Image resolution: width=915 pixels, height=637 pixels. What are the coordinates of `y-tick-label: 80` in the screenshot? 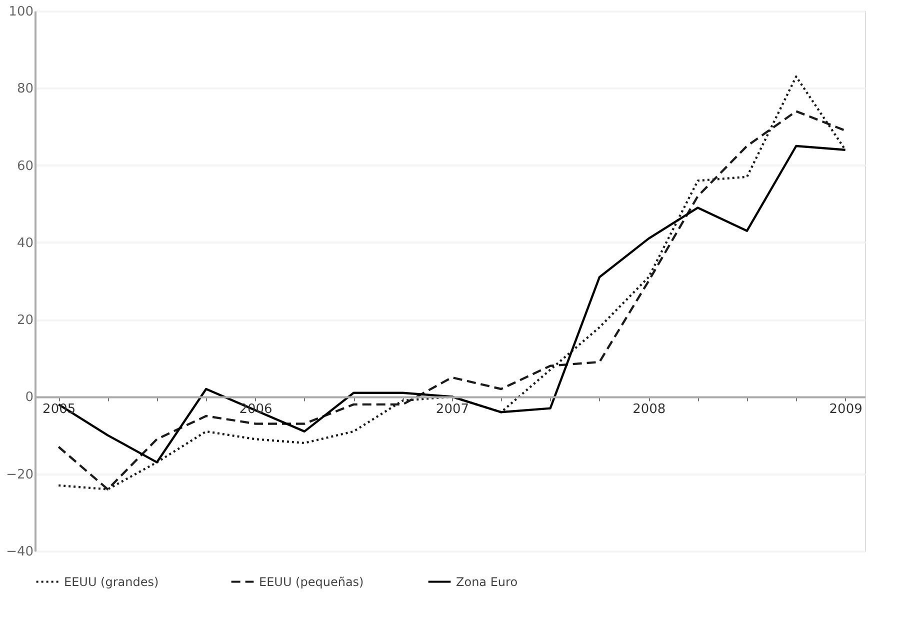 It's located at (25, 89).